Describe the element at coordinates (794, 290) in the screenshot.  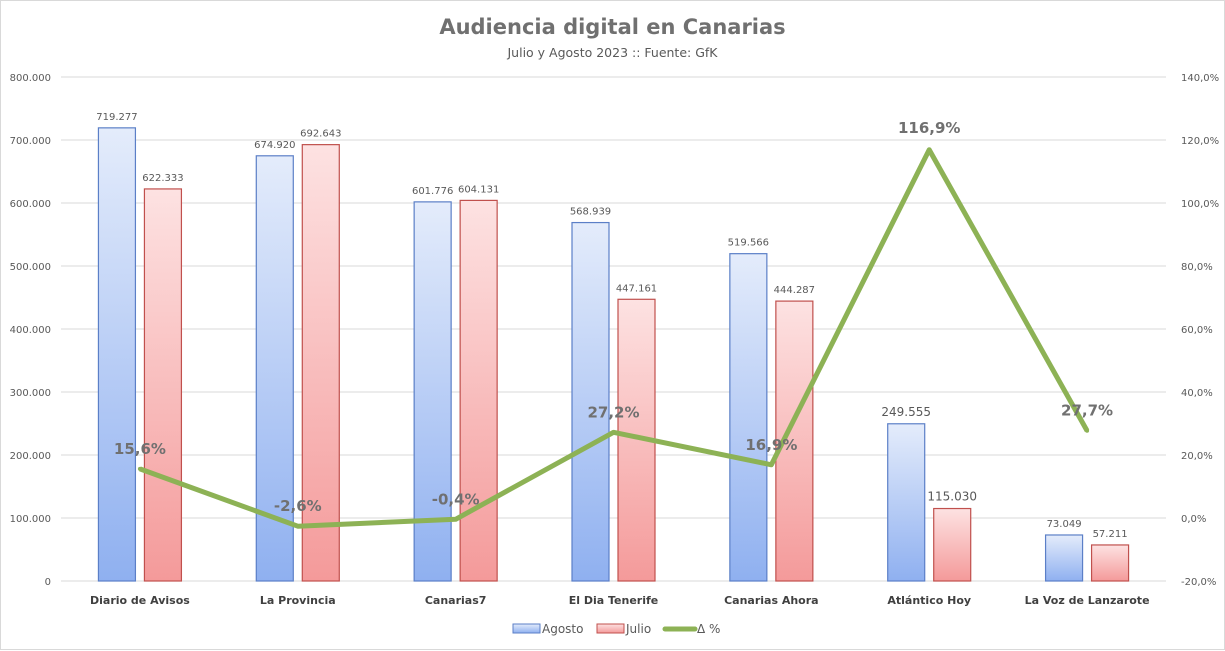
I see `data-label: 444.287` at that location.